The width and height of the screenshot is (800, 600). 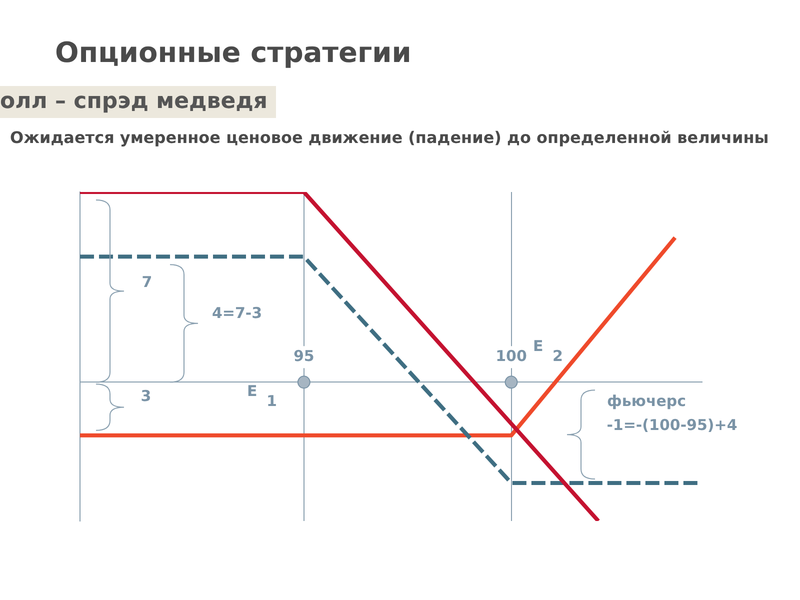 What do you see at coordinates (233, 52) in the screenshot?
I see `chart-title: Опционные стратегии` at bounding box center [233, 52].